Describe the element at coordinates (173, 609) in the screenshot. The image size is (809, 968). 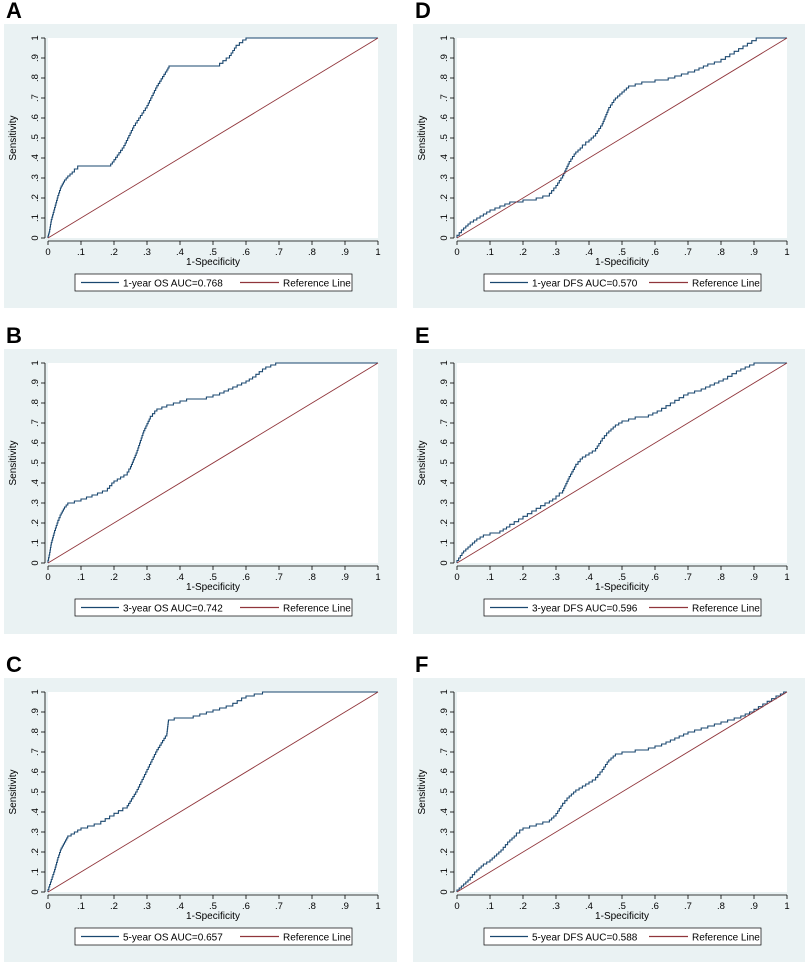
I see `legend-label-roc: 3-year OS AUC=0.742` at that location.